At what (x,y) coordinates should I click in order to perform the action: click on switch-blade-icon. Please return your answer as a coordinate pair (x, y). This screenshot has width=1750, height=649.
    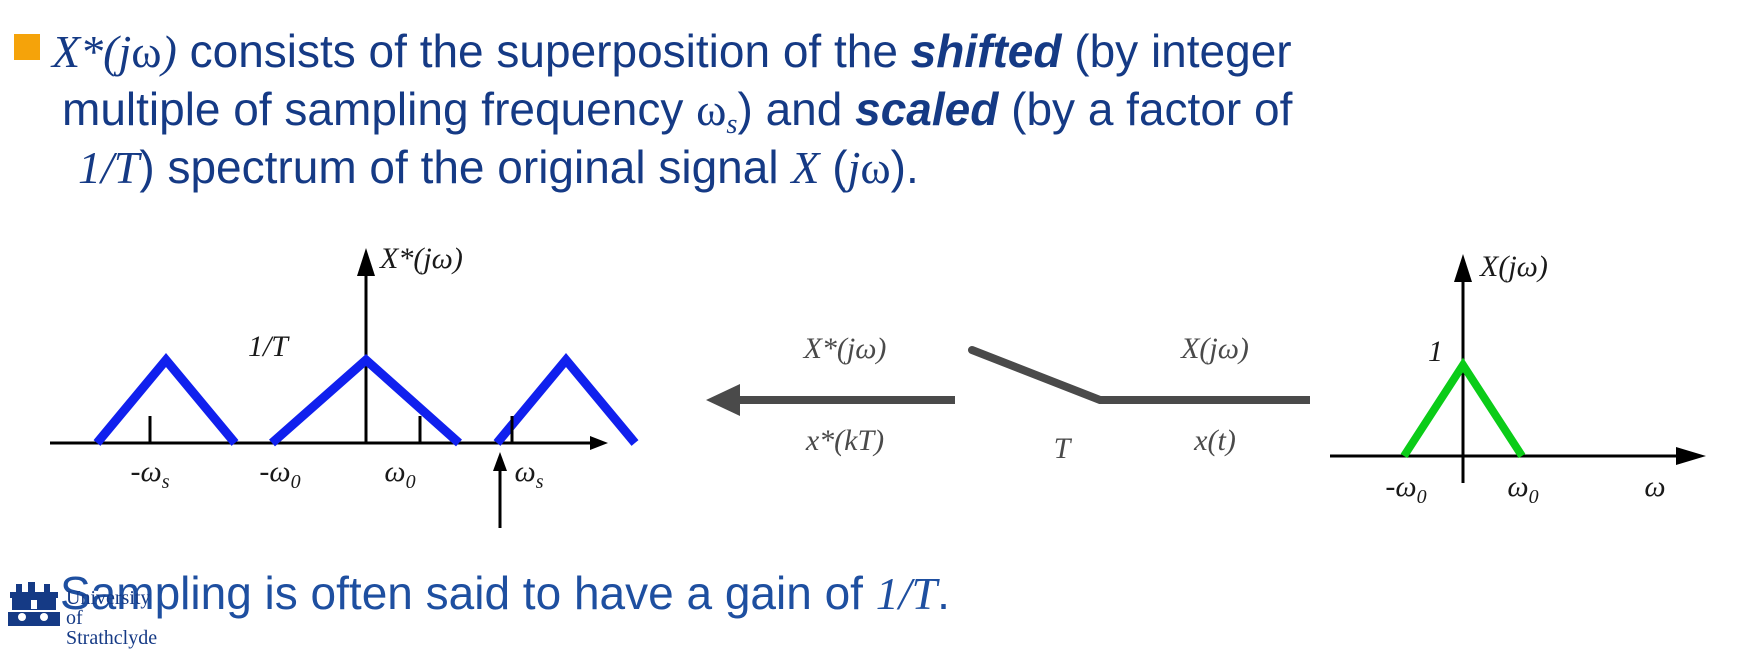
    Looking at the image, I should click on (1036, 375).